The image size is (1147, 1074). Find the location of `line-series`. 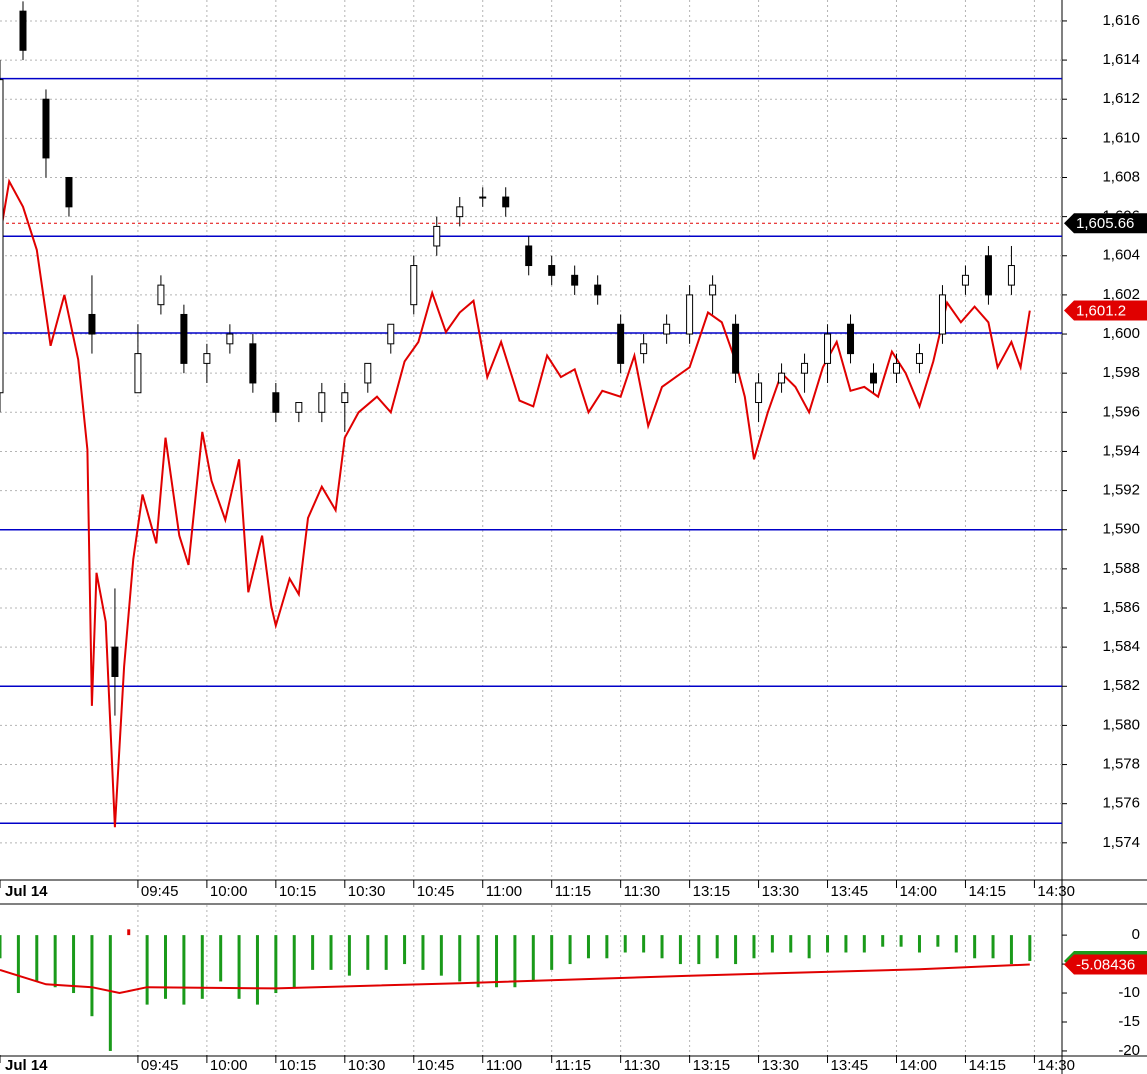

line-series is located at coordinates (515, 979).